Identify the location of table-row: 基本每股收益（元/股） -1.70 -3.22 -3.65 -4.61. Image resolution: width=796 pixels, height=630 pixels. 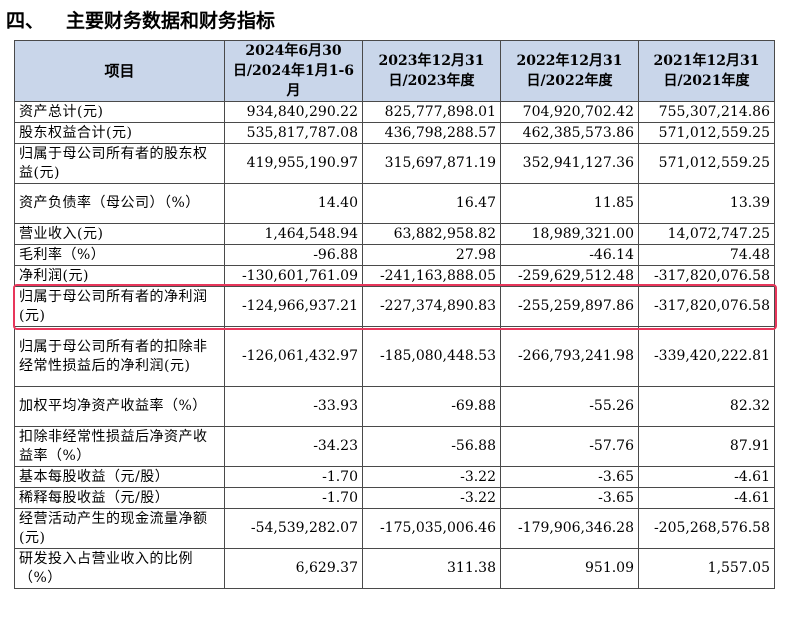
(394, 477).